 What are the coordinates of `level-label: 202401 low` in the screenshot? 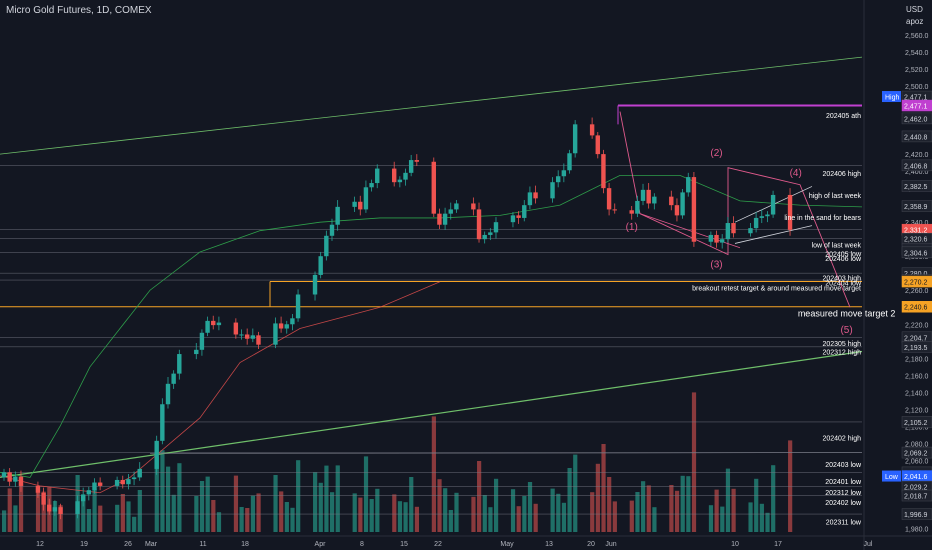 It's located at (843, 482).